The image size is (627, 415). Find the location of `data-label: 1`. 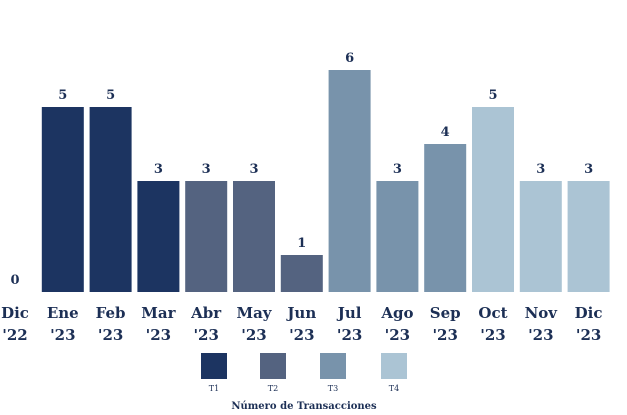

data-label: 1 is located at coordinates (301, 243).